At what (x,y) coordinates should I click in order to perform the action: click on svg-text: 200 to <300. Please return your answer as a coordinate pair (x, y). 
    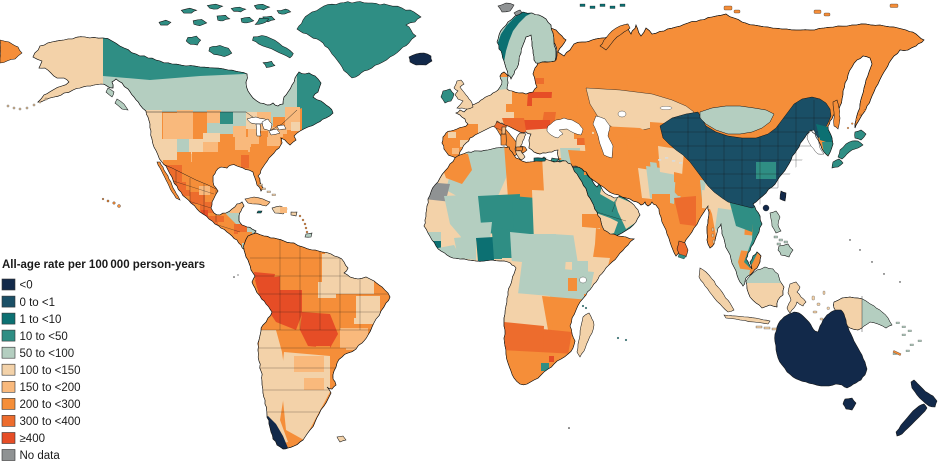
    Looking at the image, I should click on (50, 405).